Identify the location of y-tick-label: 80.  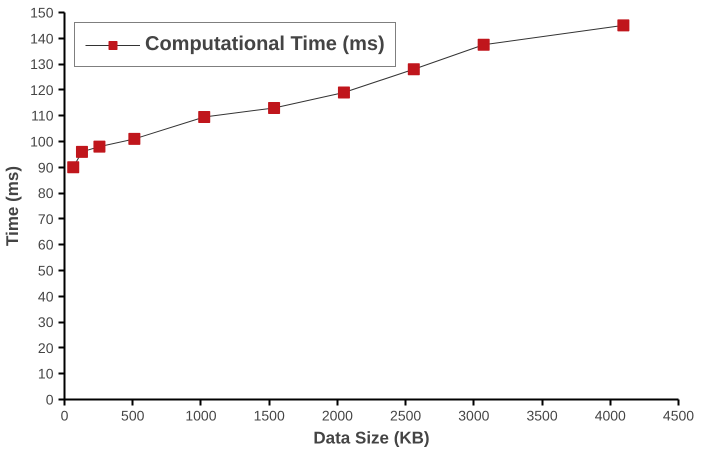
(46, 193).